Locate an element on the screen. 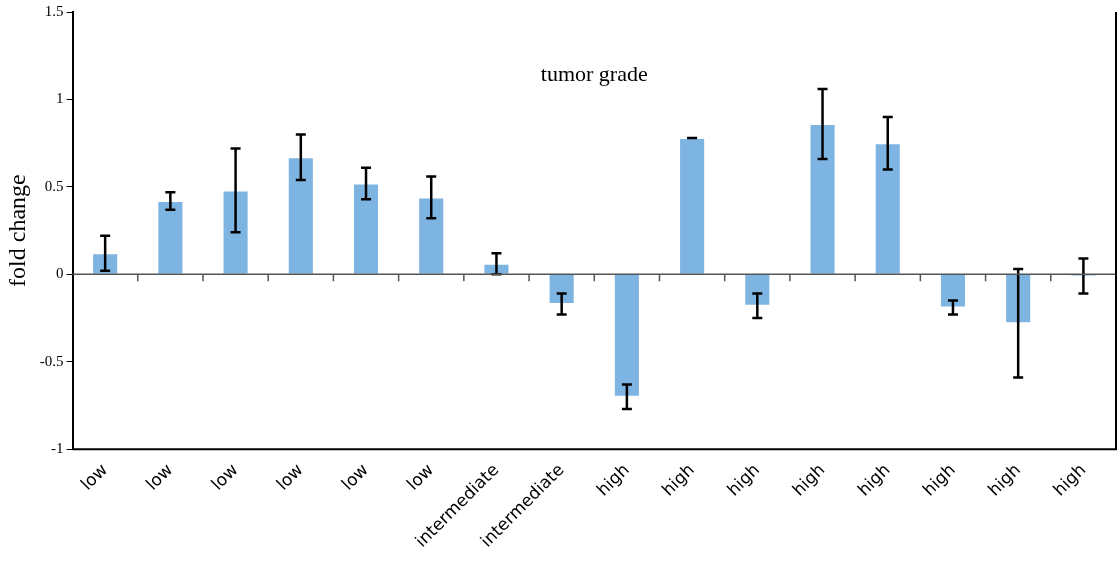 This screenshot has width=1120, height=565. y-tick-label: 1 is located at coordinates (60, 98).